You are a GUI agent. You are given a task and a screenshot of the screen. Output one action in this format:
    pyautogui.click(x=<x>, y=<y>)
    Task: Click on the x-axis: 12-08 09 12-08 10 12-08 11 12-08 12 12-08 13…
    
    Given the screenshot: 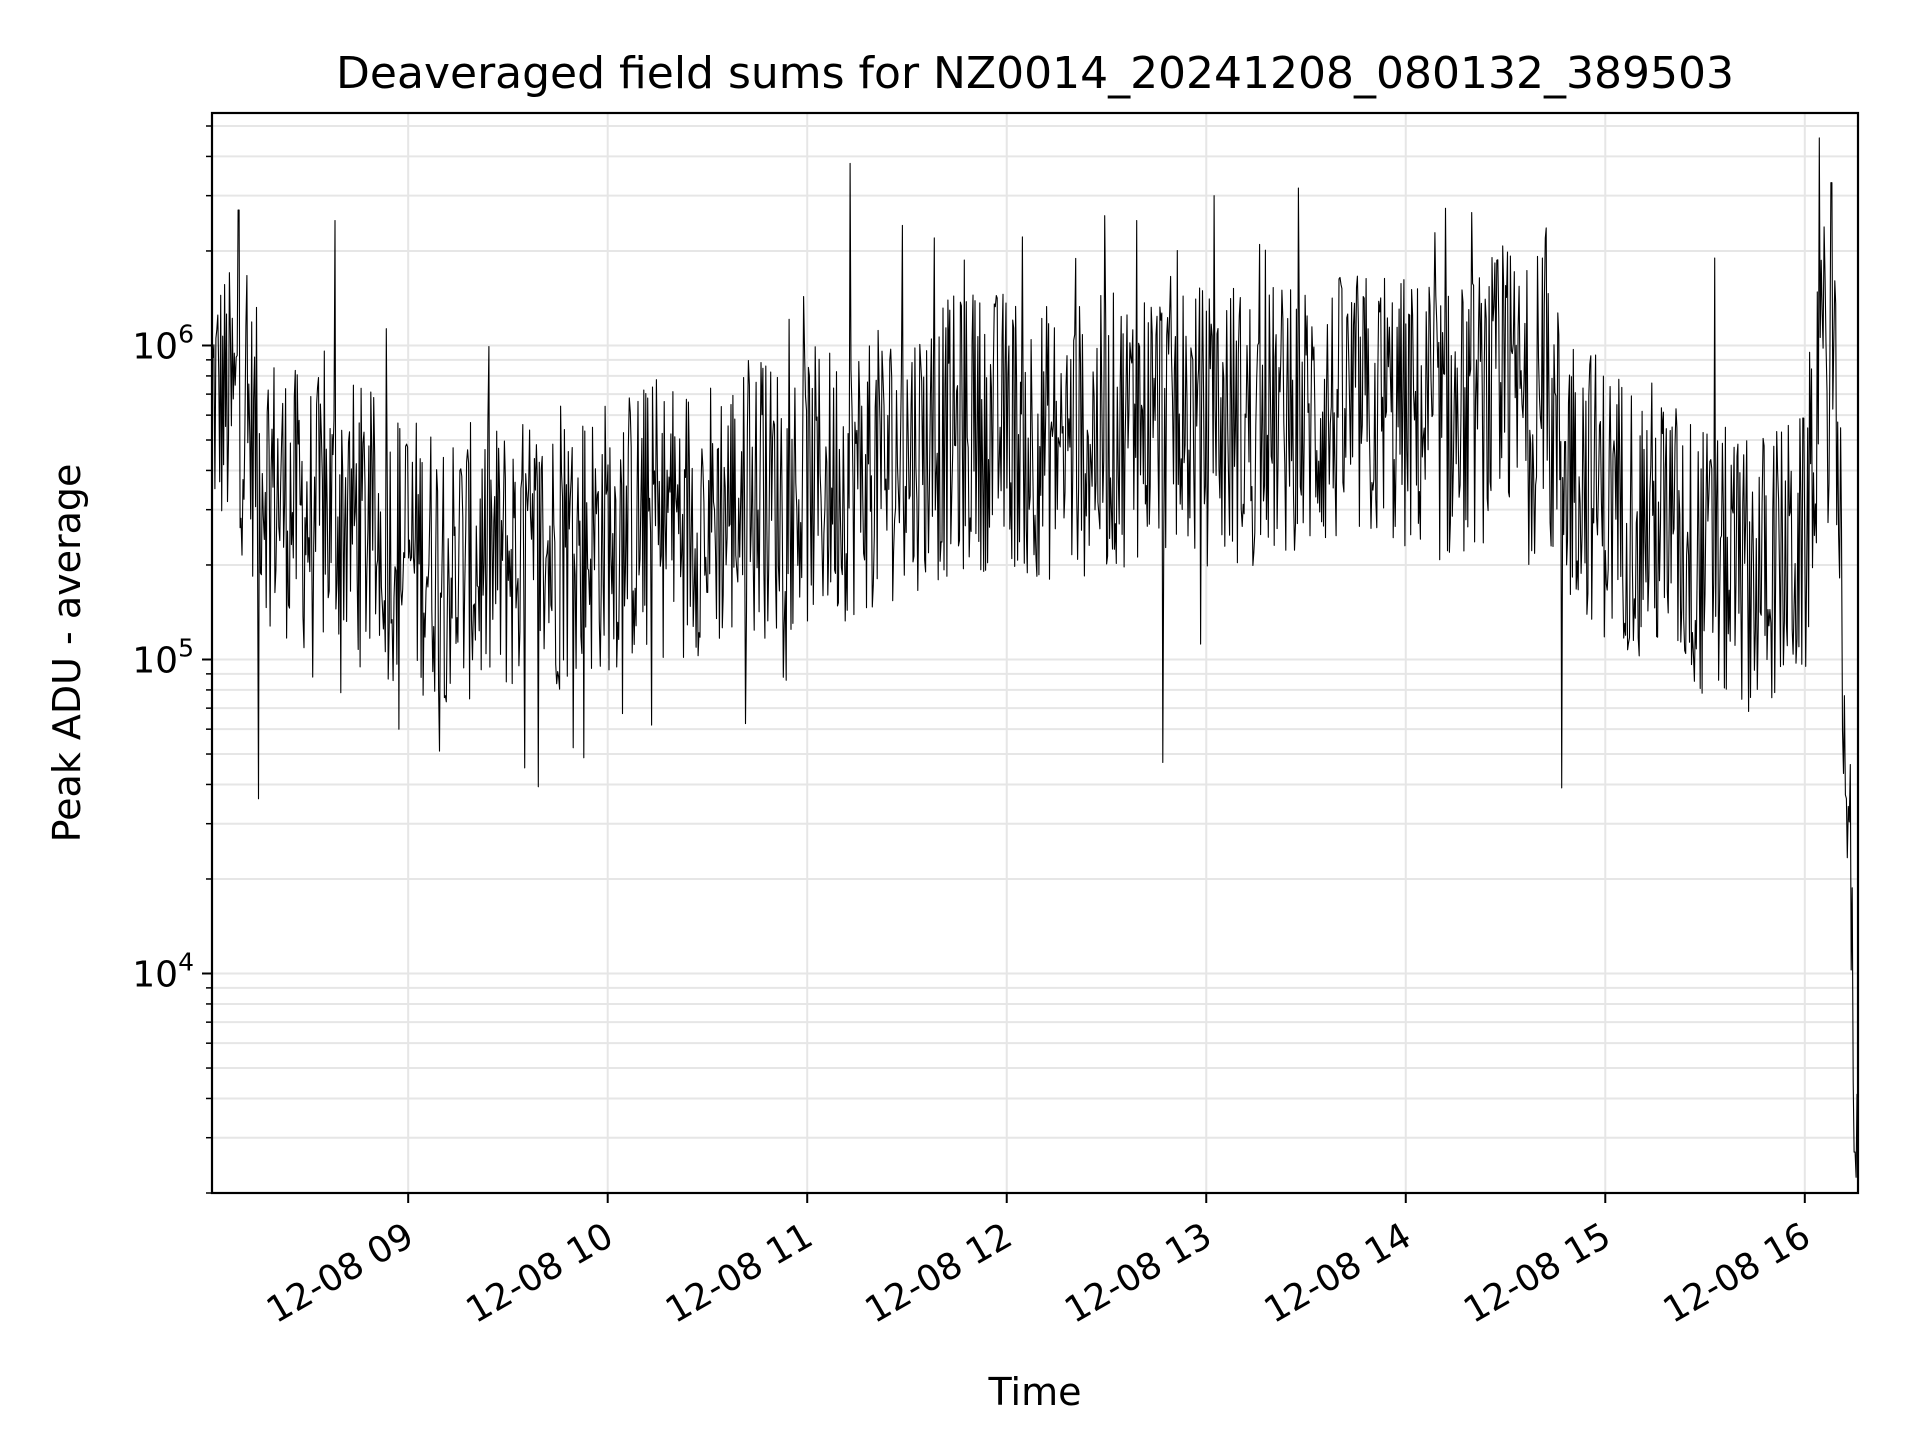 What is the action you would take?
    pyautogui.click(x=1038, y=1262)
    